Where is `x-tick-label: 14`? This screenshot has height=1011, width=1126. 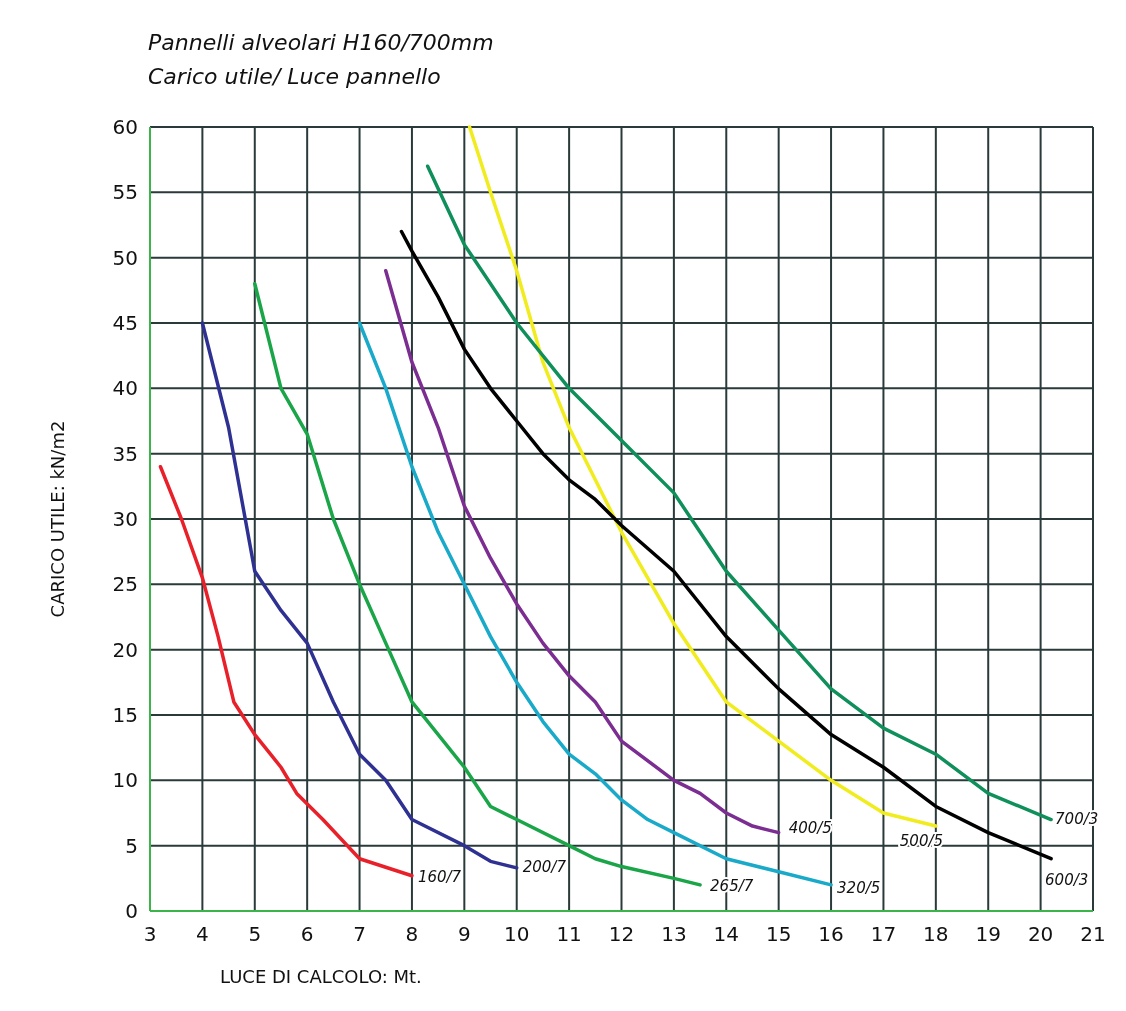
x-tick-label: 14 is located at coordinates (726, 934).